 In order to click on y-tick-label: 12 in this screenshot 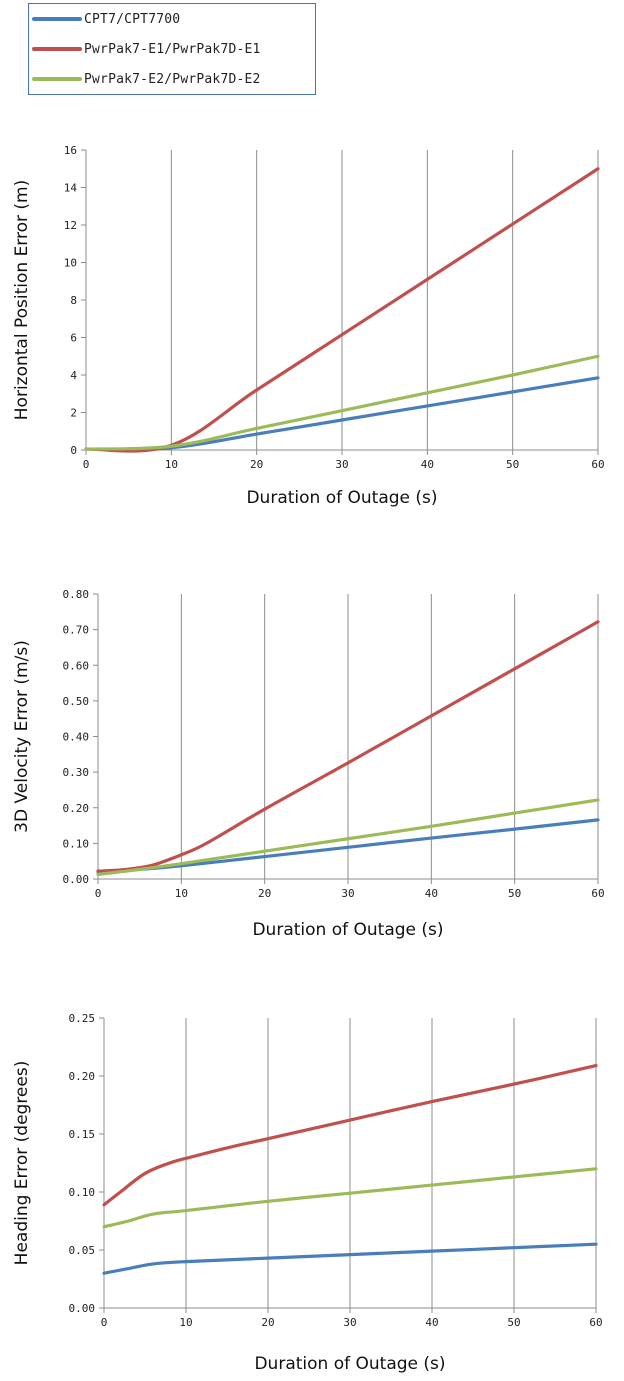, I will do `click(70, 225)`.